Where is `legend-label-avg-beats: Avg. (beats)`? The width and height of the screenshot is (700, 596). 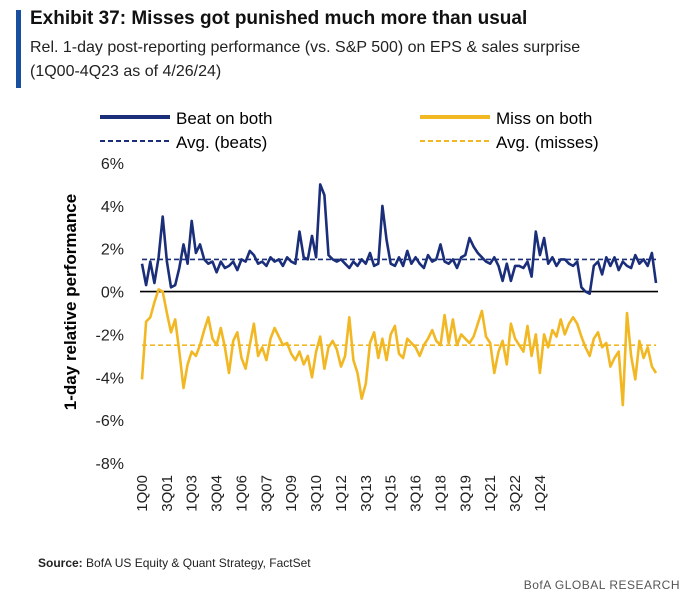 legend-label-avg-beats: Avg. (beats) is located at coordinates (221, 142).